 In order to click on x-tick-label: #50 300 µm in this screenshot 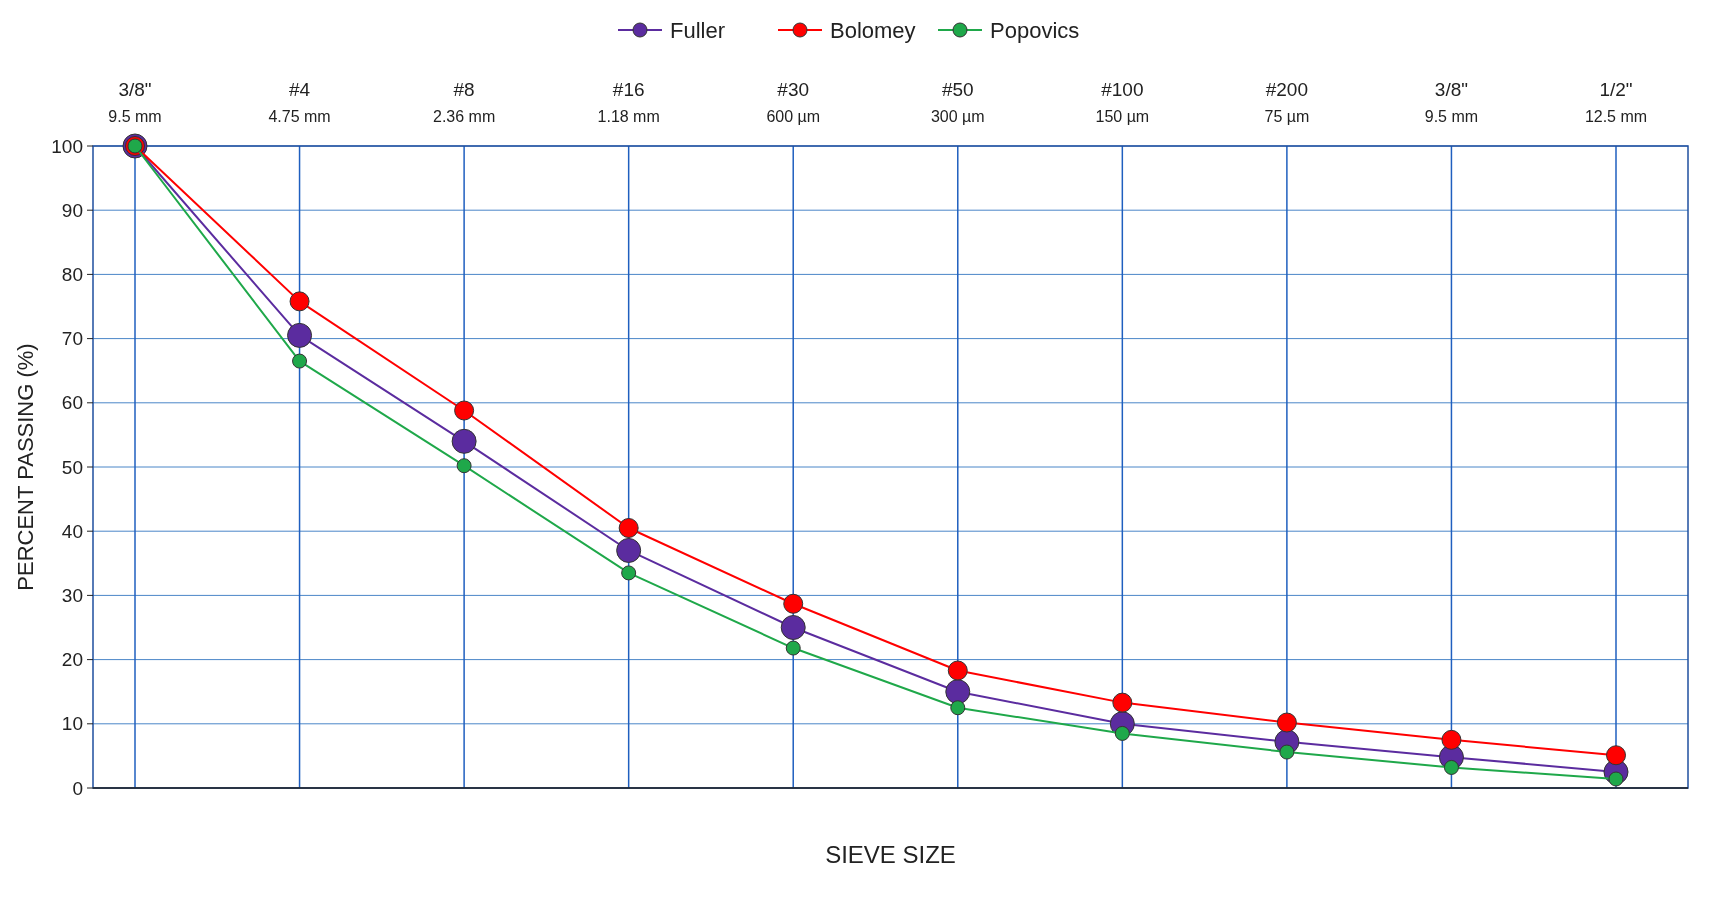, I will do `click(957, 102)`.